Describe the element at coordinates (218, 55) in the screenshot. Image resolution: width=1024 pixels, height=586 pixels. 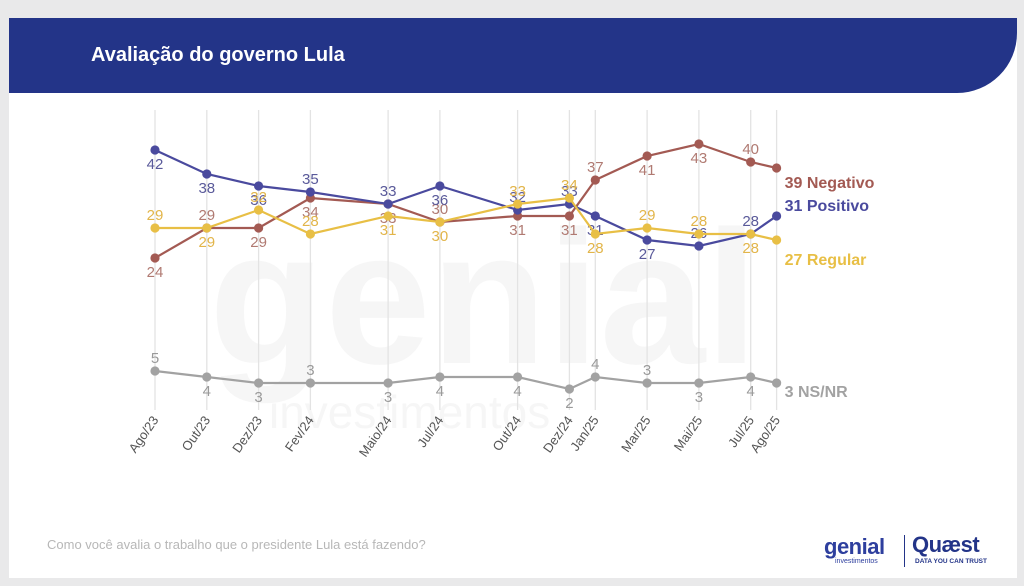
I see `chart-title: Avaliação do governo Lula` at that location.